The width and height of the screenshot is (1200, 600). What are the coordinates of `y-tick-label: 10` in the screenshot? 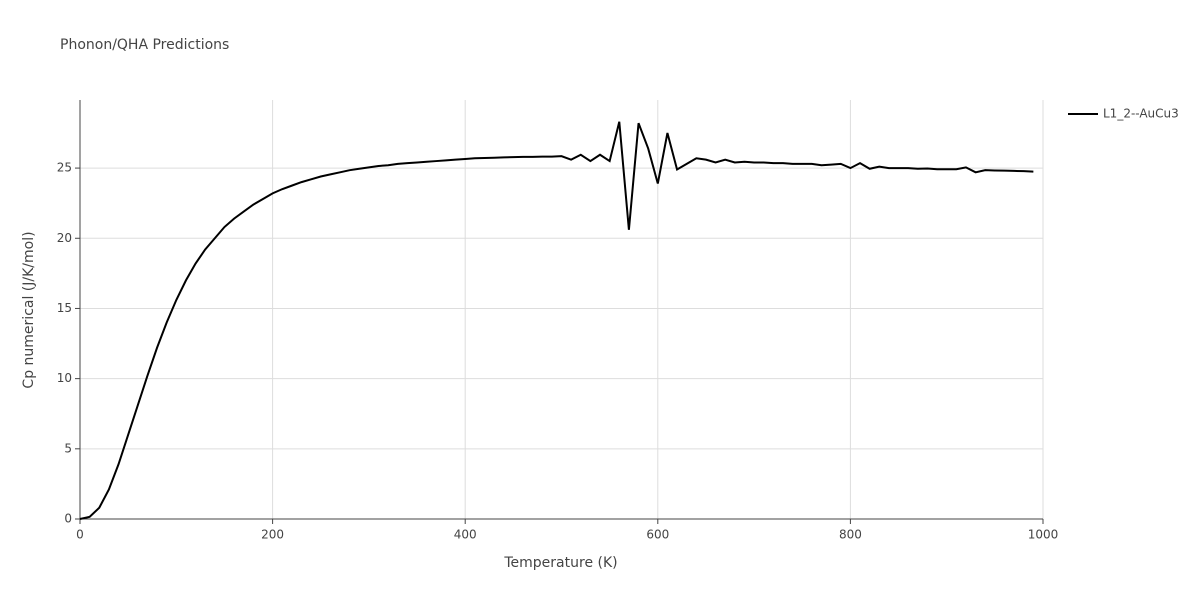 It's located at (64, 378).